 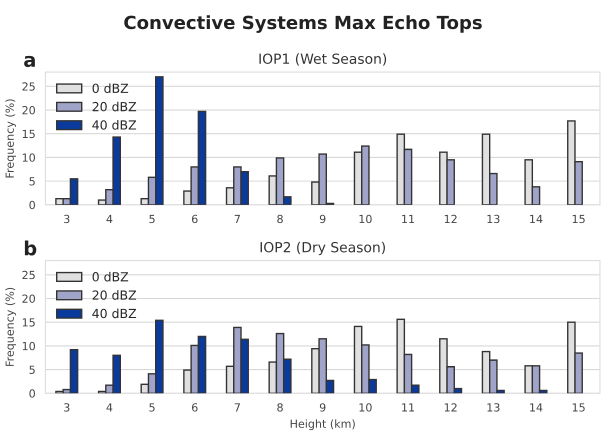 I want to click on chart-title: IOP2 (Dry Season), so click(x=322, y=249).